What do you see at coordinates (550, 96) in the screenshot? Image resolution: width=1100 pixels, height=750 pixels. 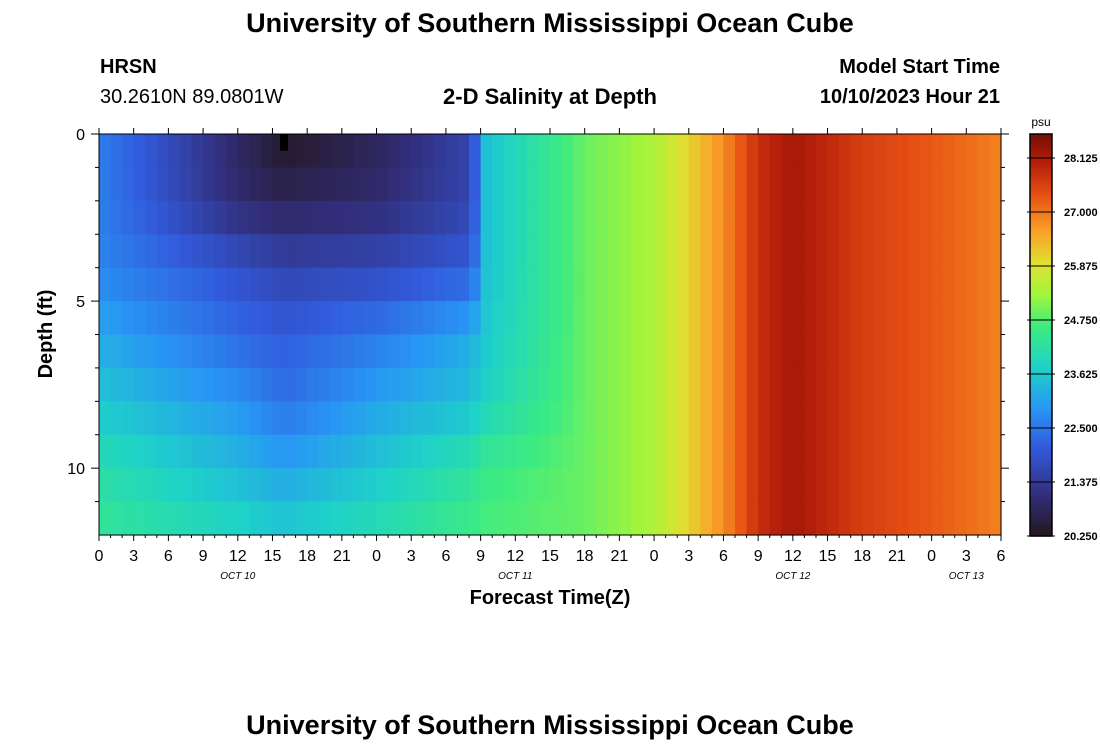 I see `plot-title: 2-D Salinity at Depth` at bounding box center [550, 96].